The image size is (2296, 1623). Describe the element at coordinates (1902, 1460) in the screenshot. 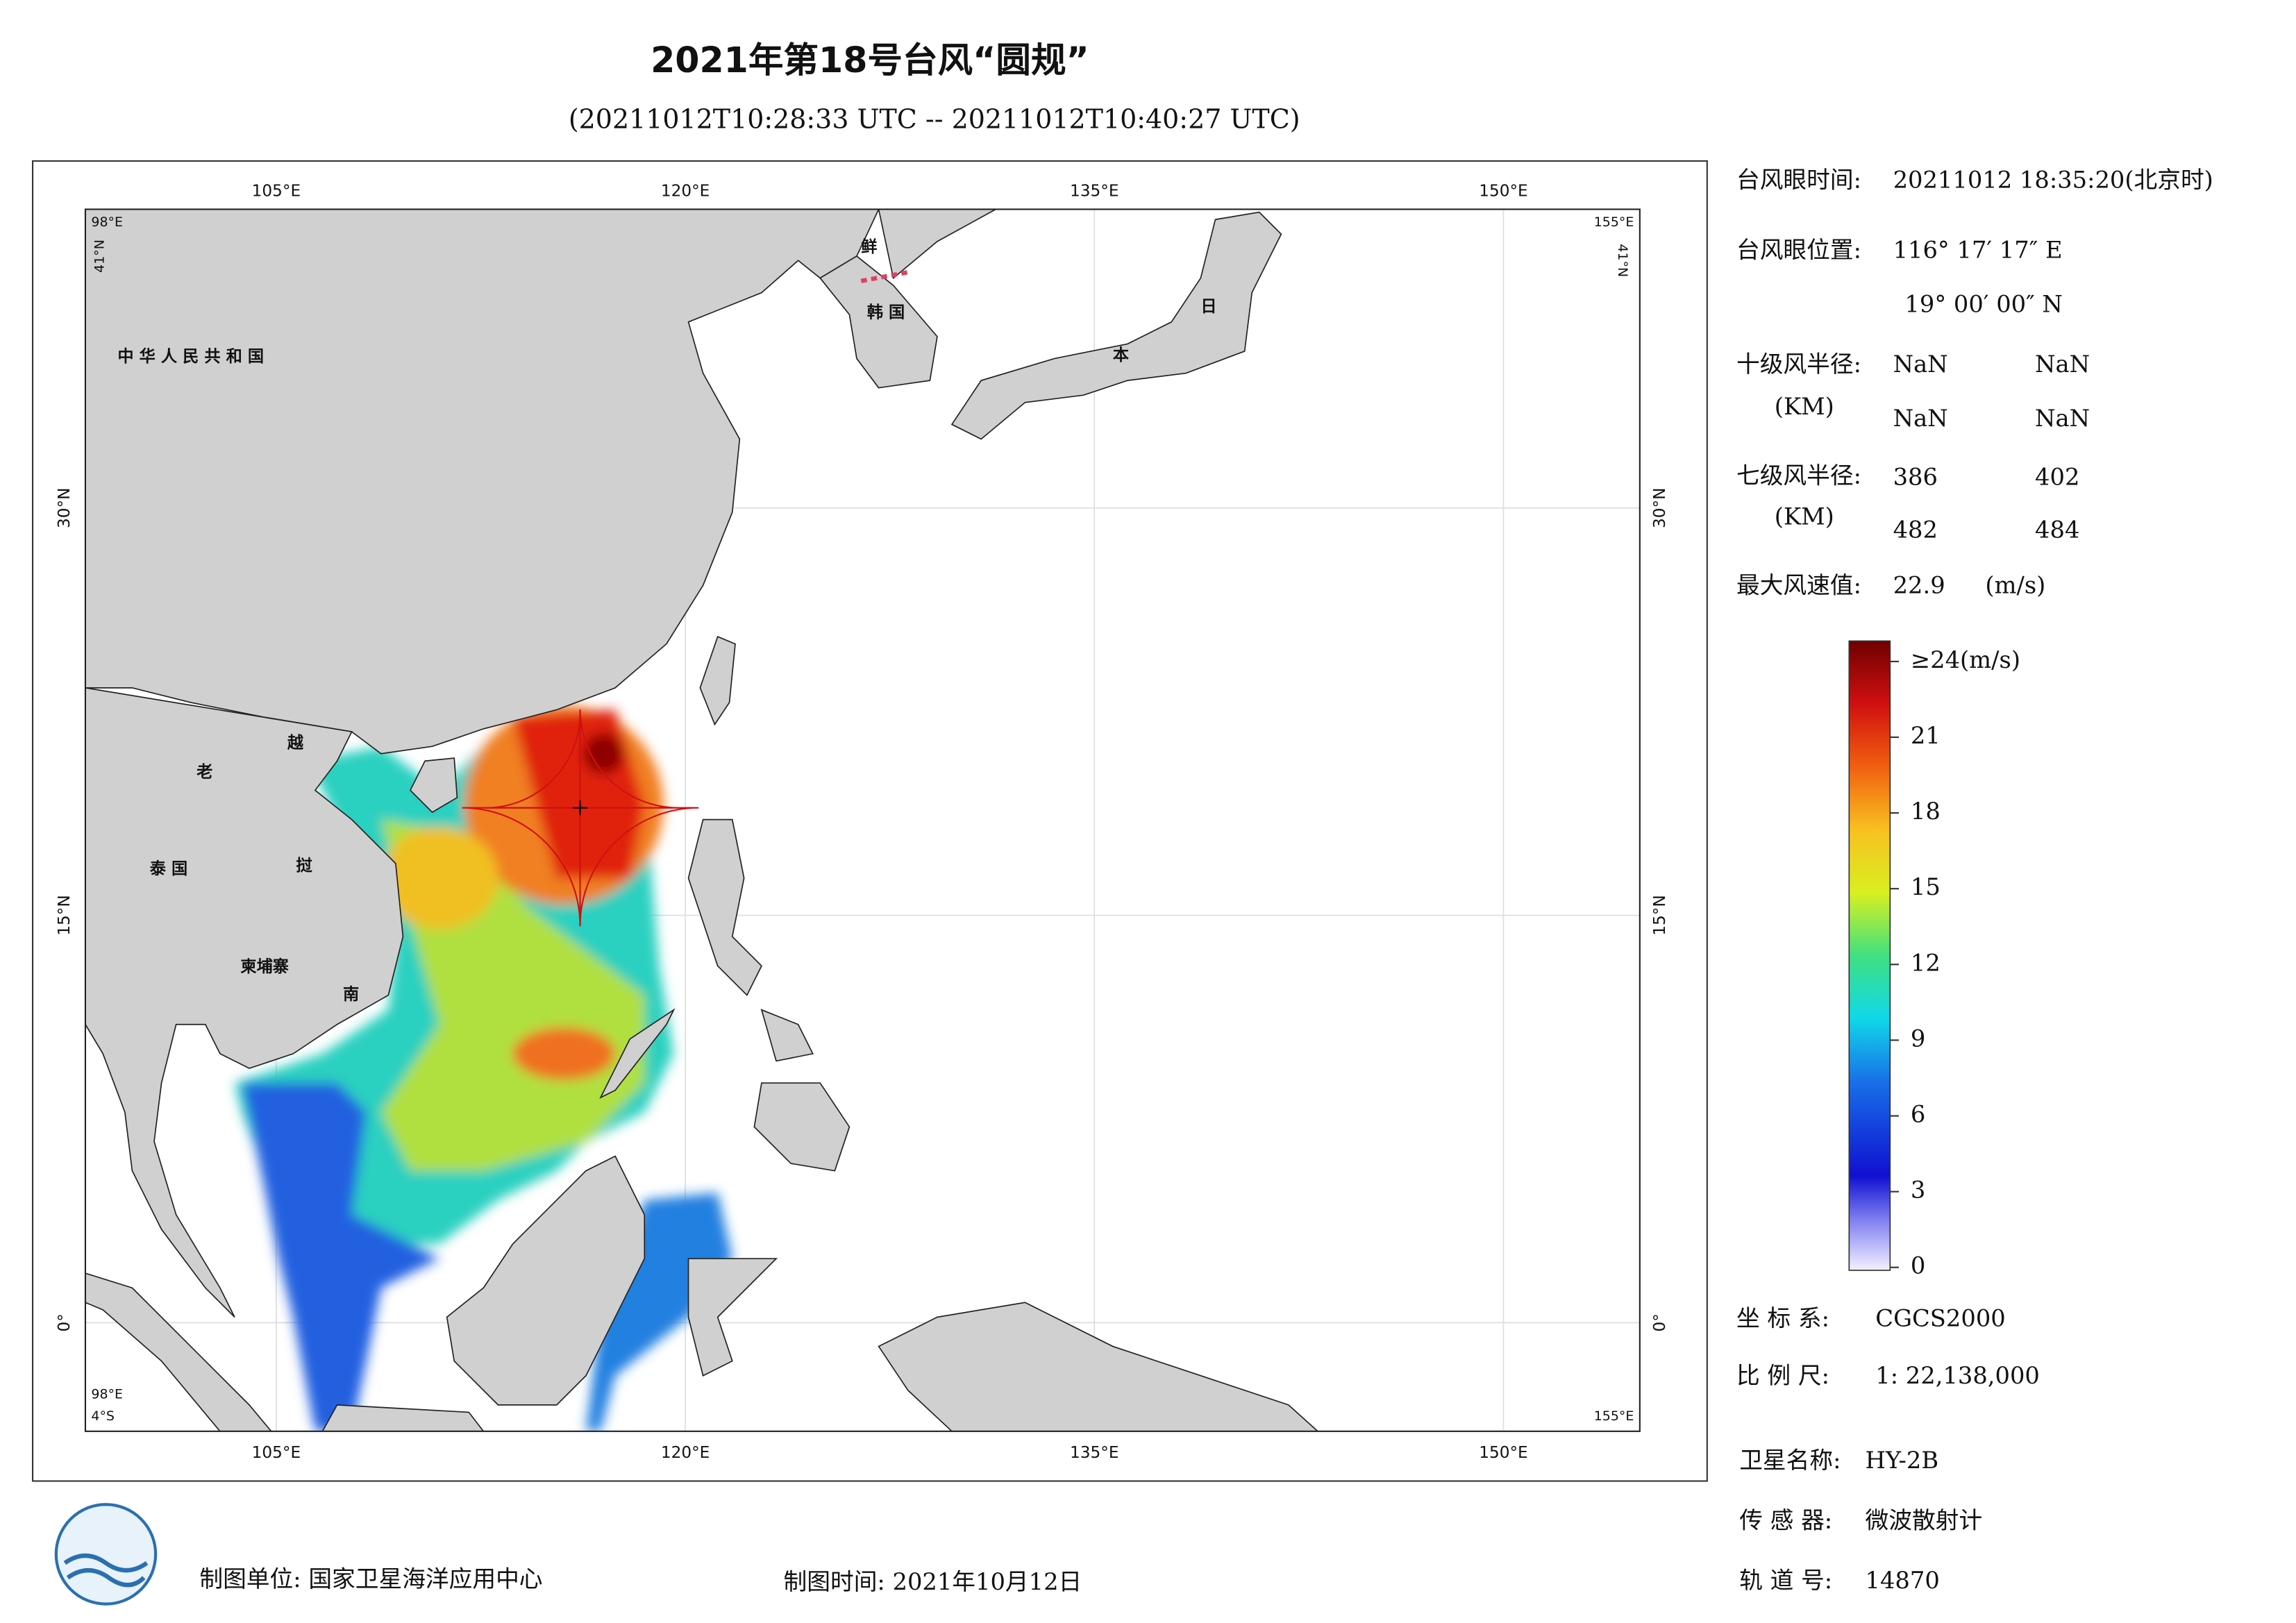

I see `info-value: HY-2B` at that location.